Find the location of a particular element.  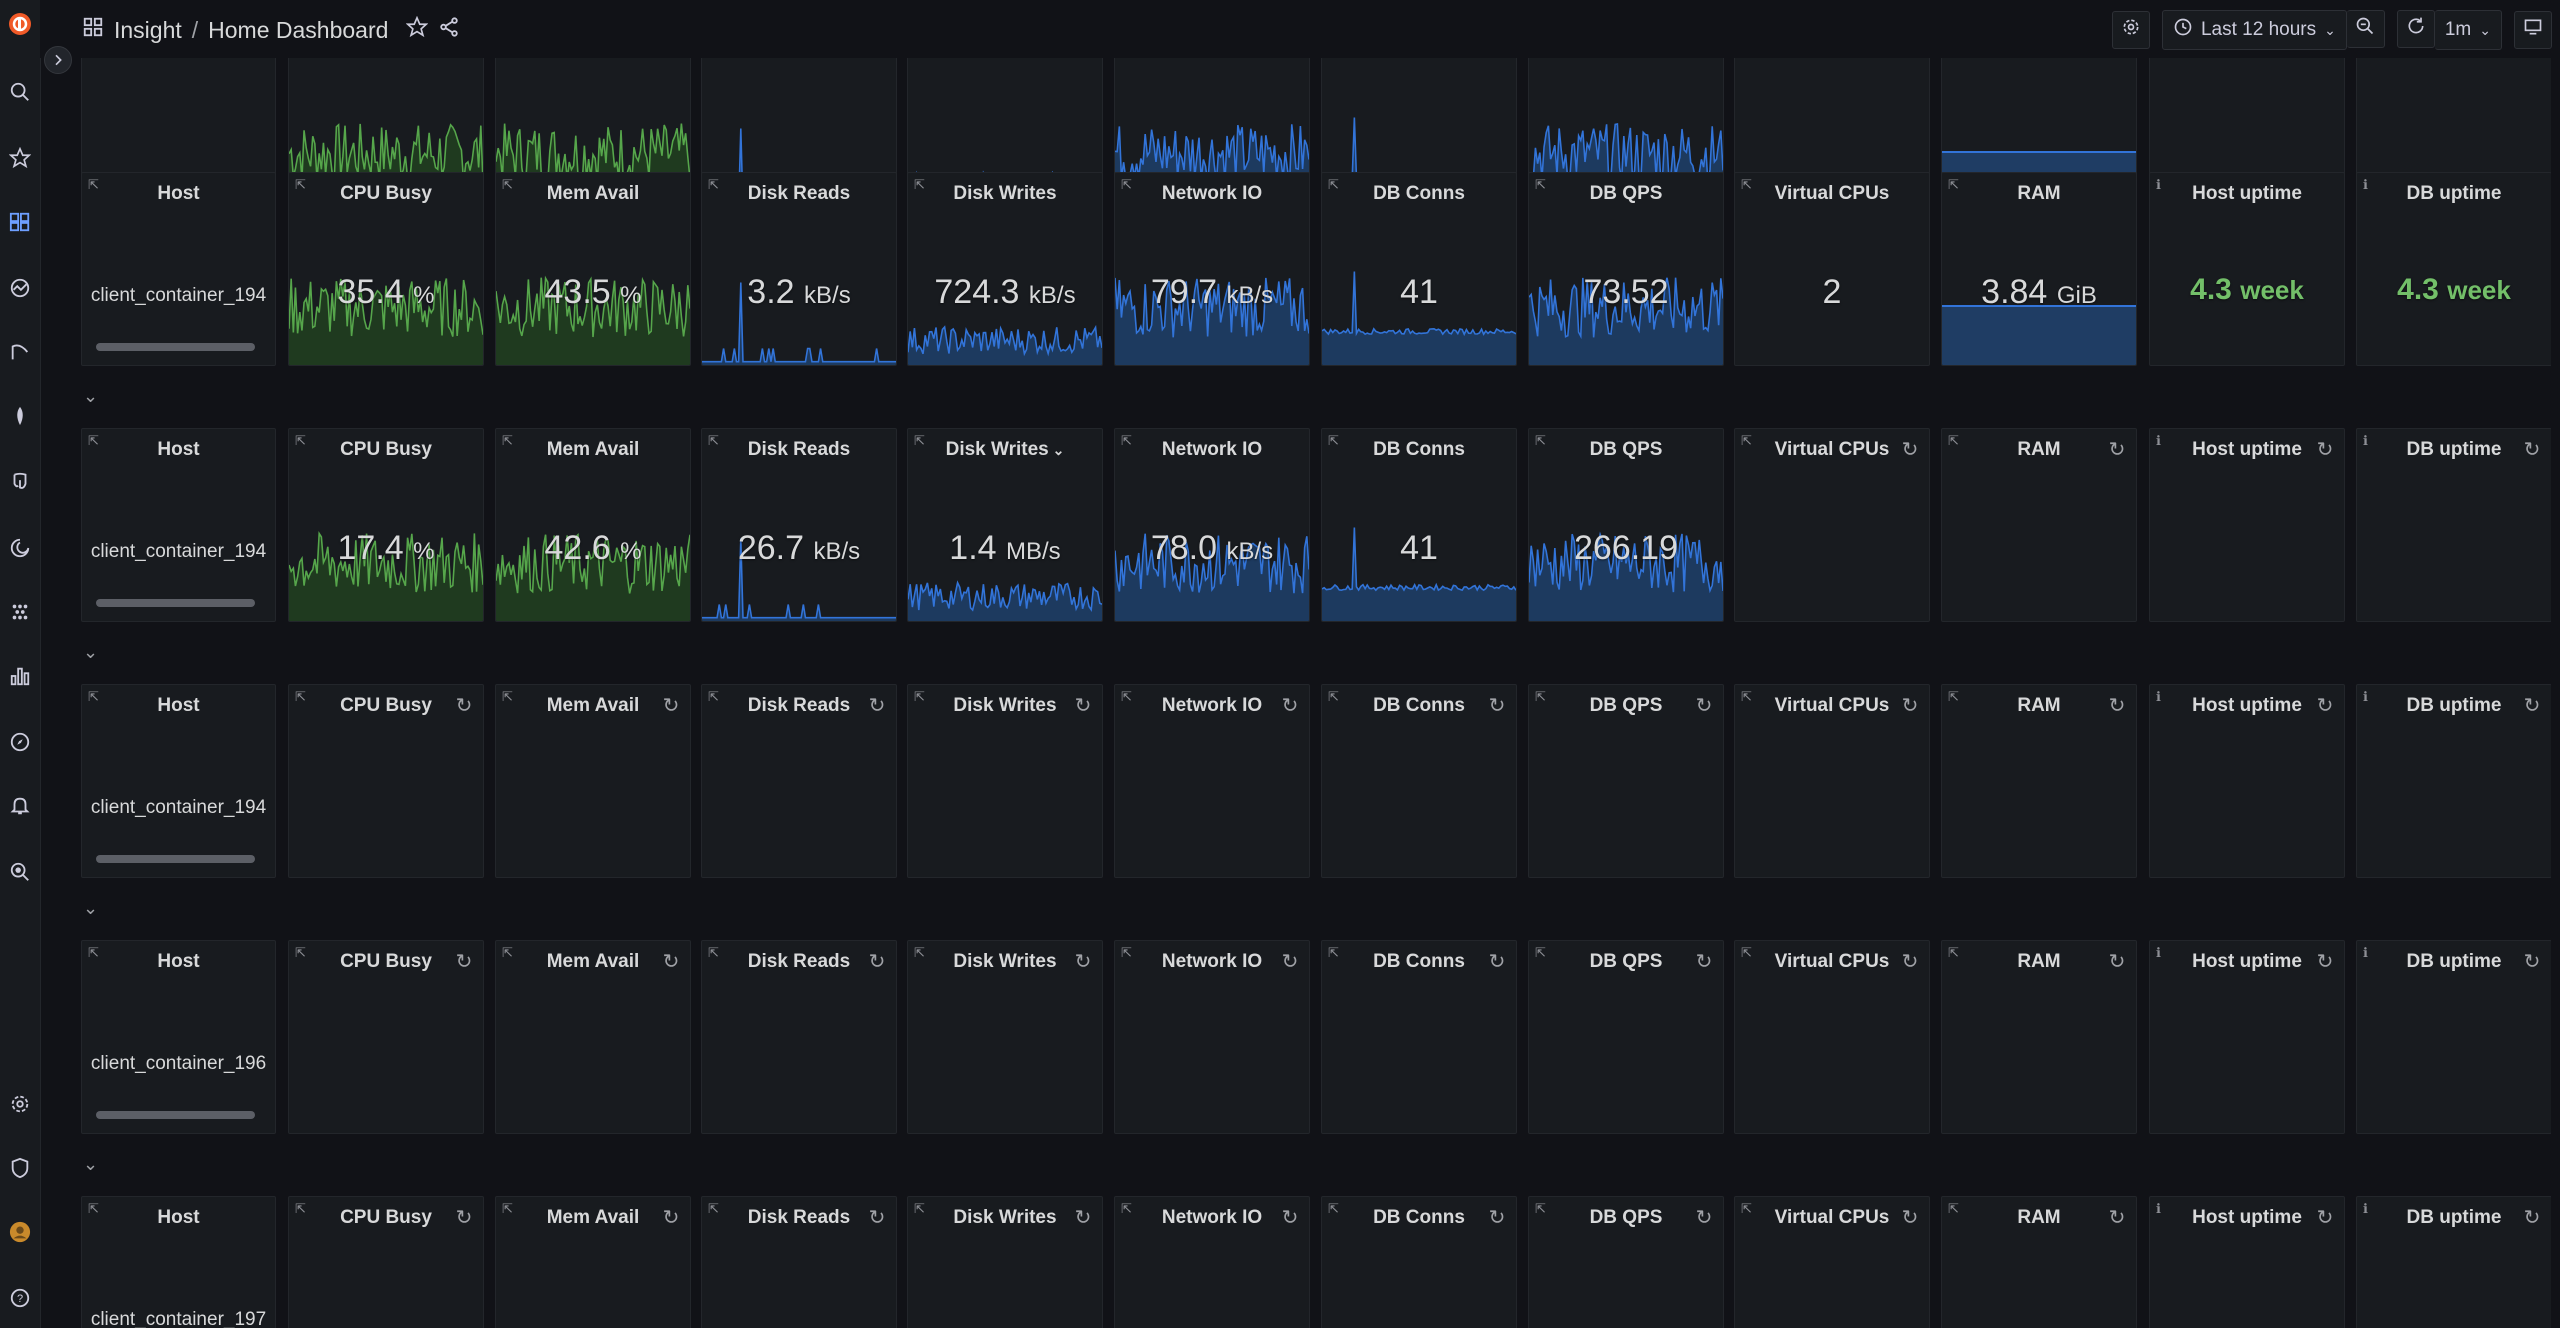

alerting-bell-icon is located at coordinates (20, 806).